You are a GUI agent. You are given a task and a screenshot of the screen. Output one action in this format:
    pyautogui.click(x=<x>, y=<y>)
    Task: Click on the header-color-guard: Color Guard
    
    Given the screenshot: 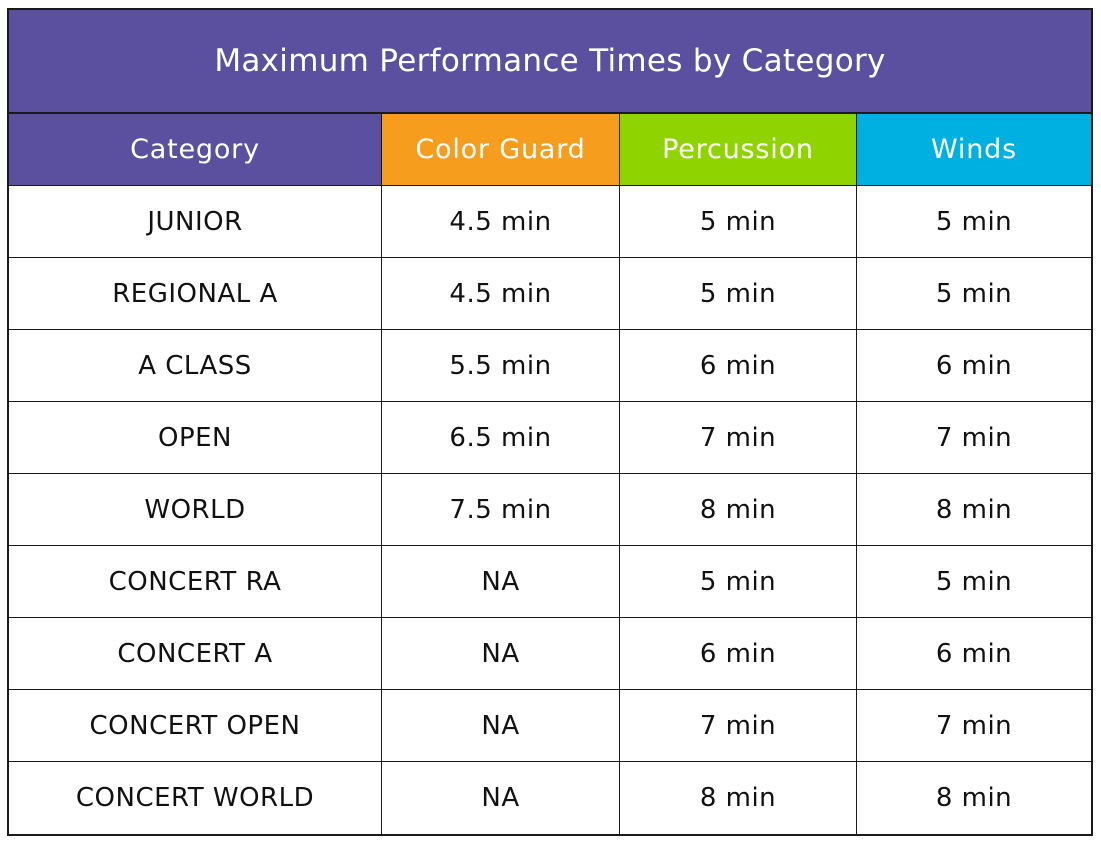 What is the action you would take?
    pyautogui.click(x=501, y=149)
    